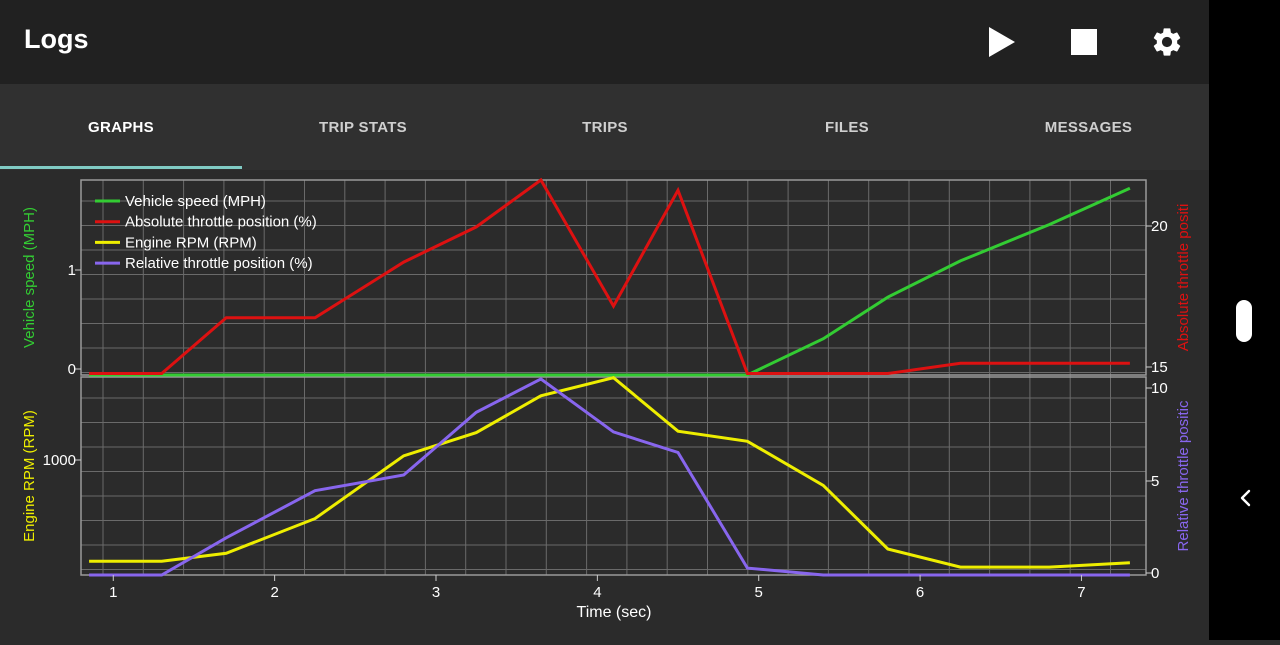 The image size is (1280, 645). What do you see at coordinates (920, 592) in the screenshot?
I see `x-tick-label: 6` at bounding box center [920, 592].